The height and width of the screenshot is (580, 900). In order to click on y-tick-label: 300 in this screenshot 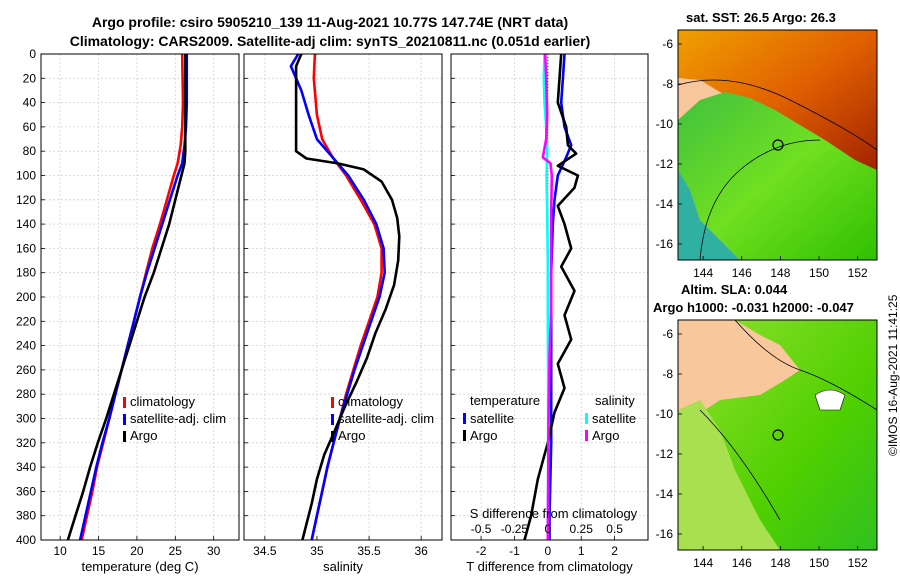, I will do `click(26, 419)`.